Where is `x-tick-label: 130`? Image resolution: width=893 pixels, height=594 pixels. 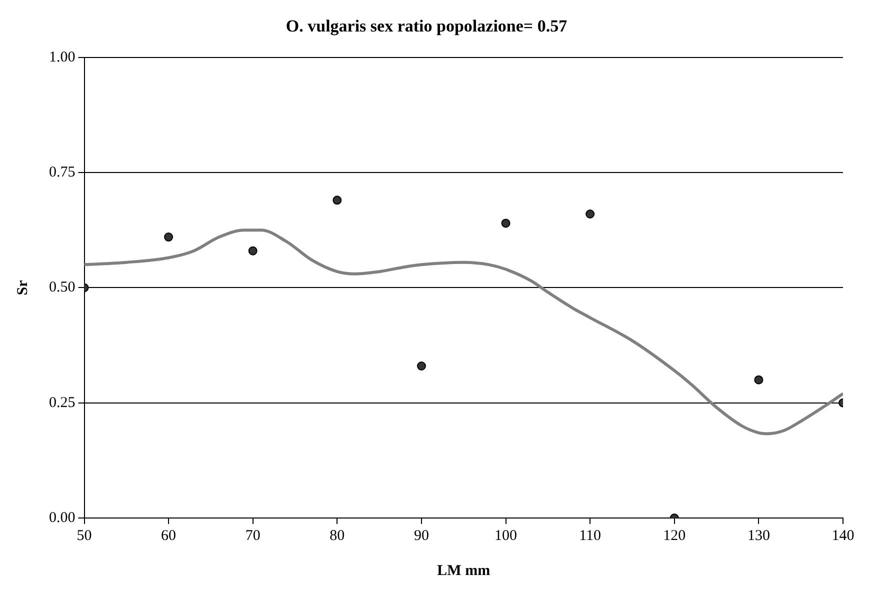 x-tick-label: 130 is located at coordinates (758, 536).